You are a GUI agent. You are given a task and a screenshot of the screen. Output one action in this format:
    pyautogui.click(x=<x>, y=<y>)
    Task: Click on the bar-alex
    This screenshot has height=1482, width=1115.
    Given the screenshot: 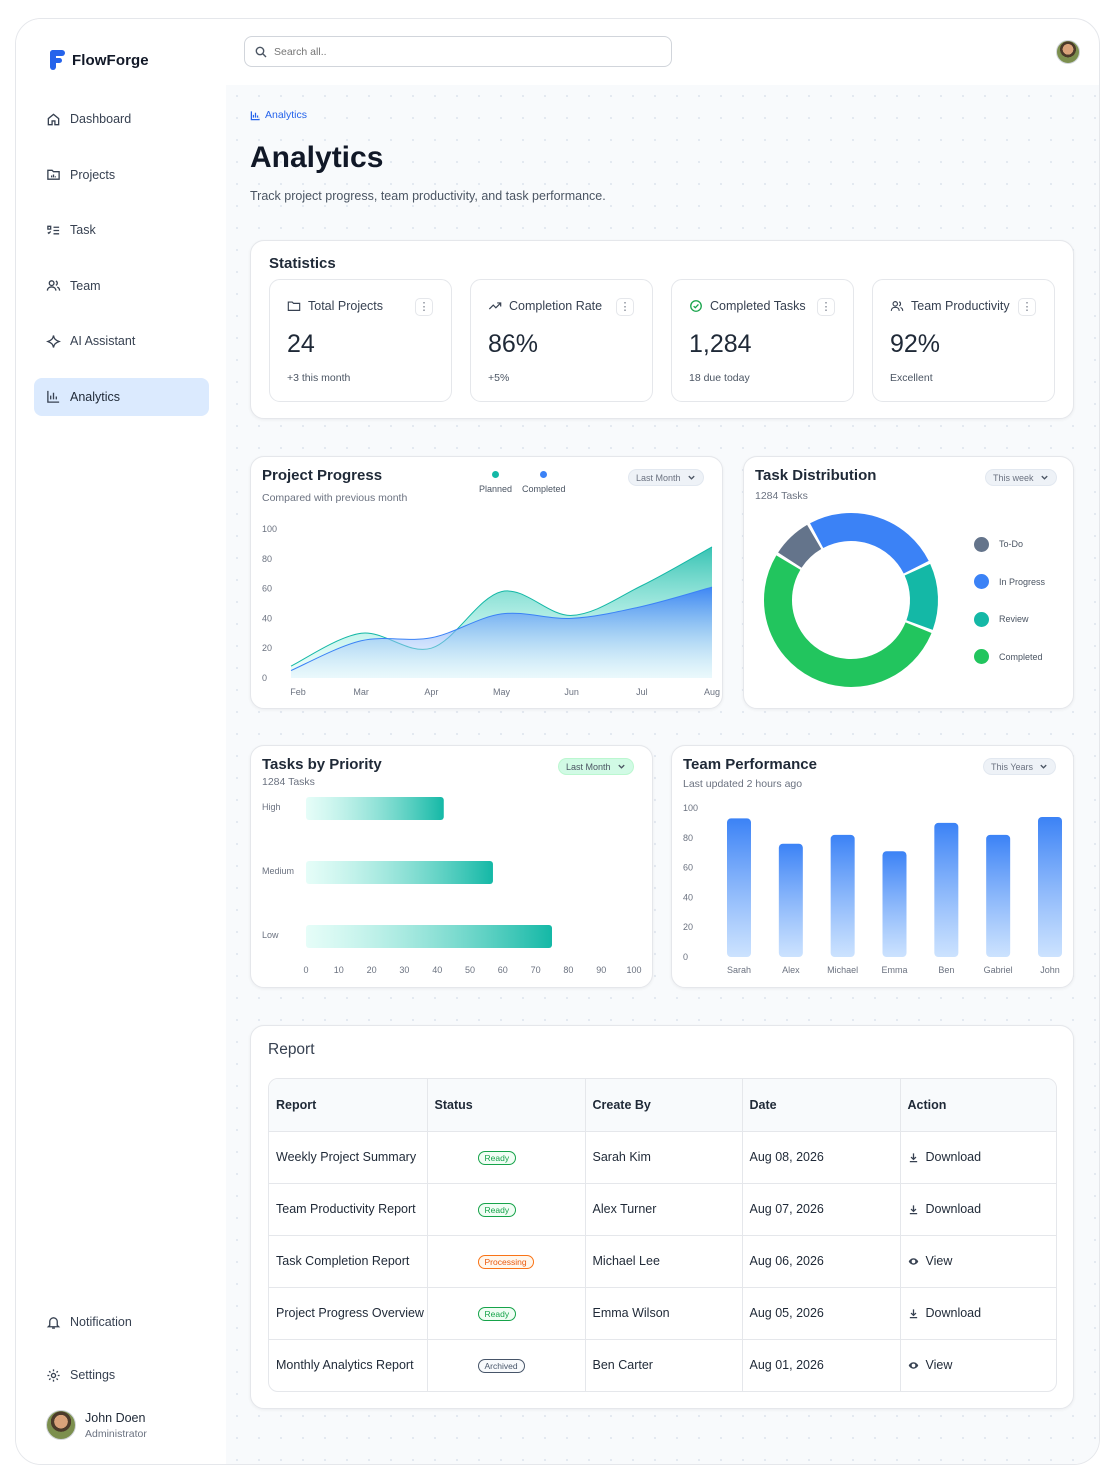 What is the action you would take?
    pyautogui.click(x=790, y=900)
    